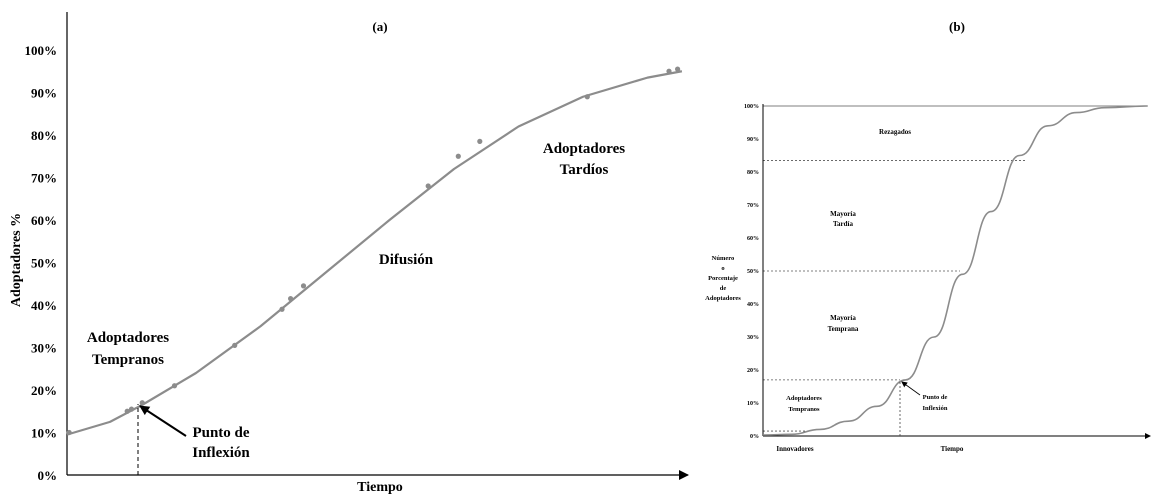  Describe the element at coordinates (935, 397) in the screenshot. I see `panel-b-inflection-line1: Punto de` at that location.